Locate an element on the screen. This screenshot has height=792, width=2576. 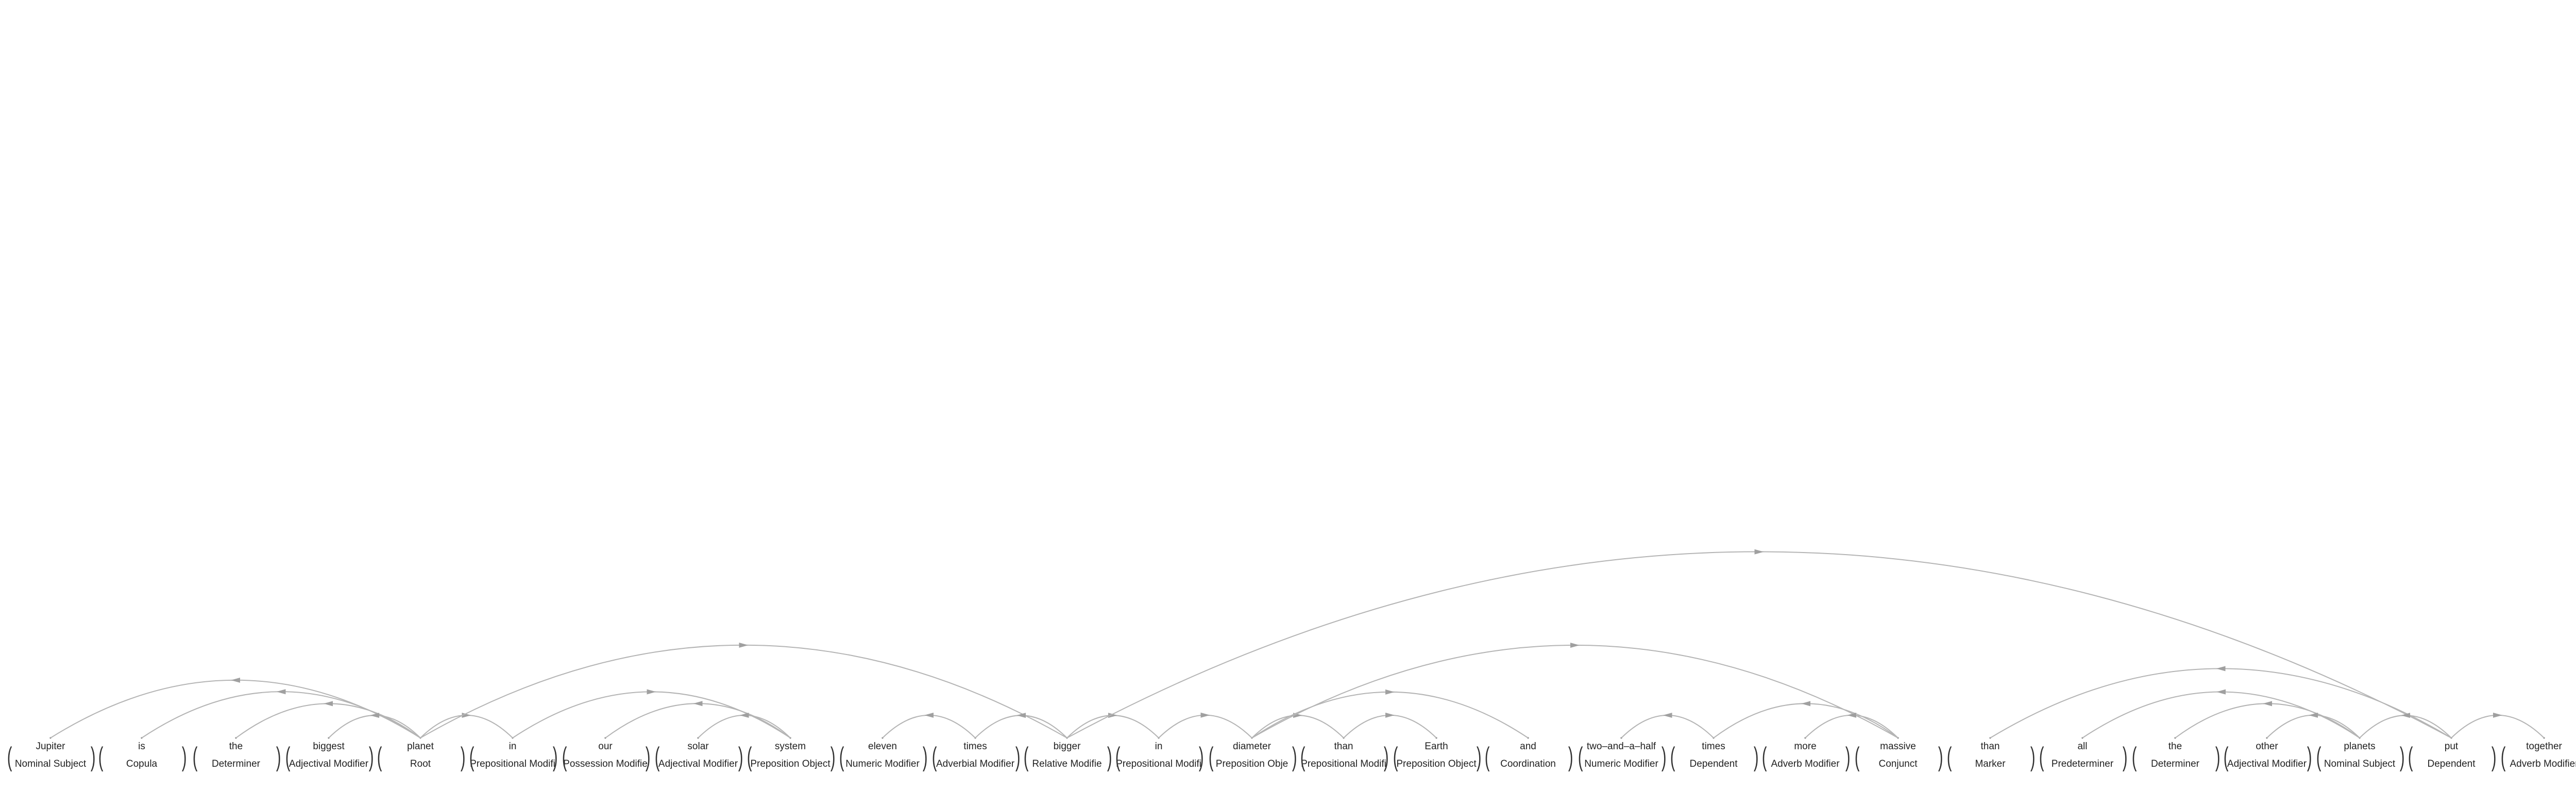
token: our Possession Modifie is located at coordinates (605, 755).